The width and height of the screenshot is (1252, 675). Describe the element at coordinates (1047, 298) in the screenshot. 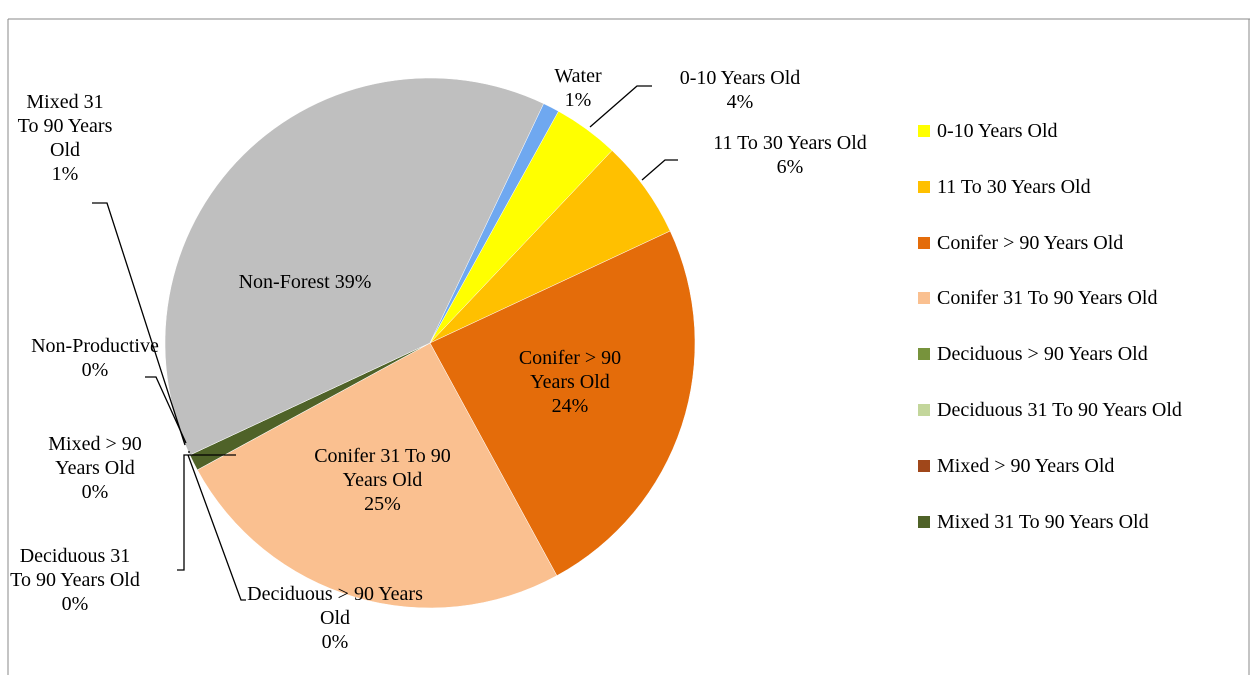

I see `legend-label: Conifer 31 To 90 Years Old` at that location.